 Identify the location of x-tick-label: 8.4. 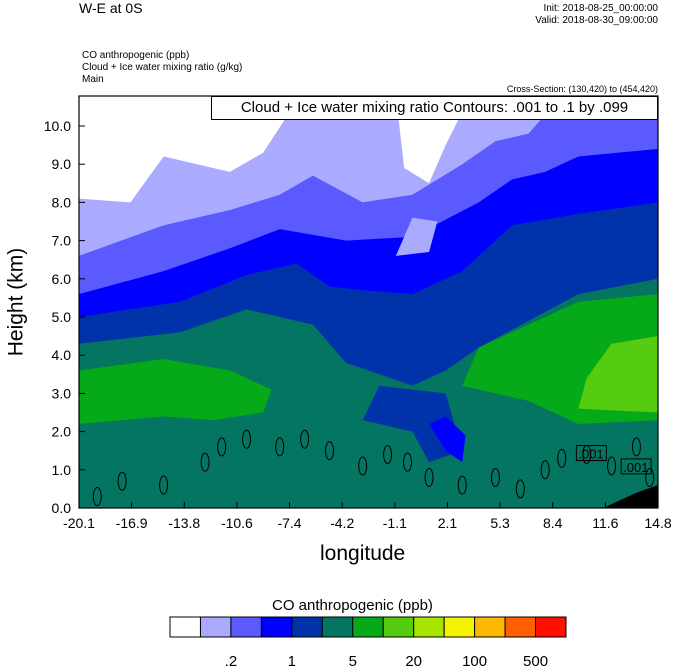
(553, 523).